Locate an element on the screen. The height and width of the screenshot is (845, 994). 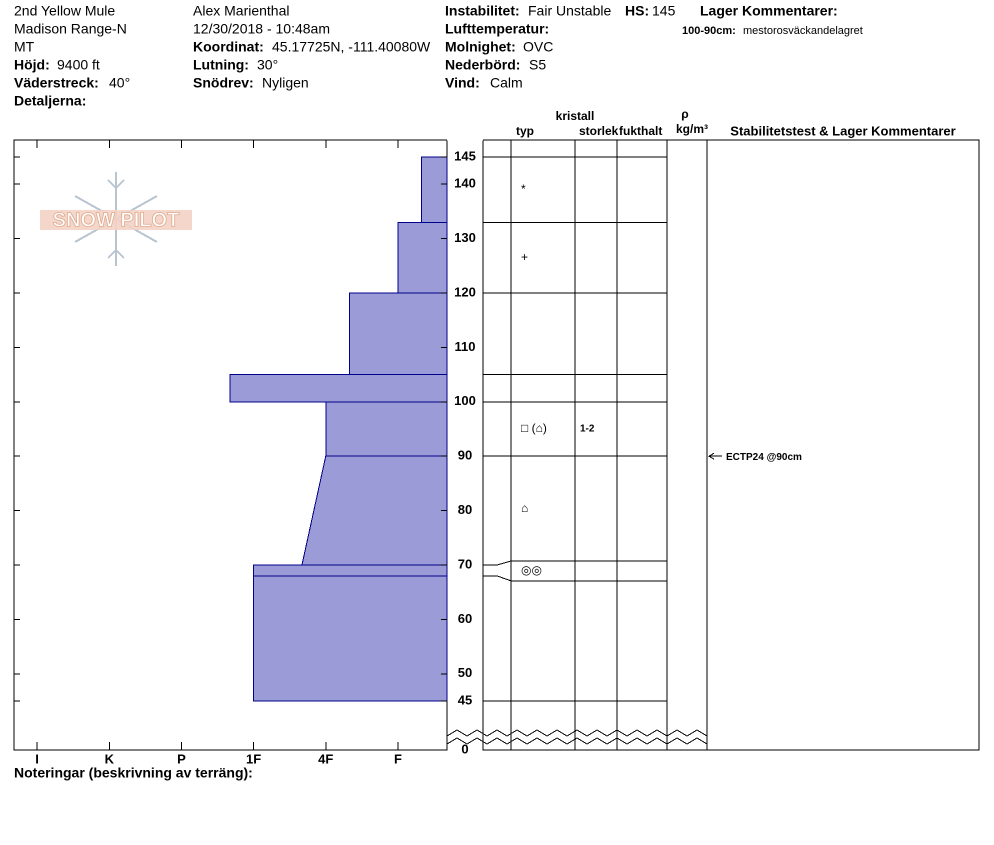
hardness-label: I is located at coordinates (37, 758).